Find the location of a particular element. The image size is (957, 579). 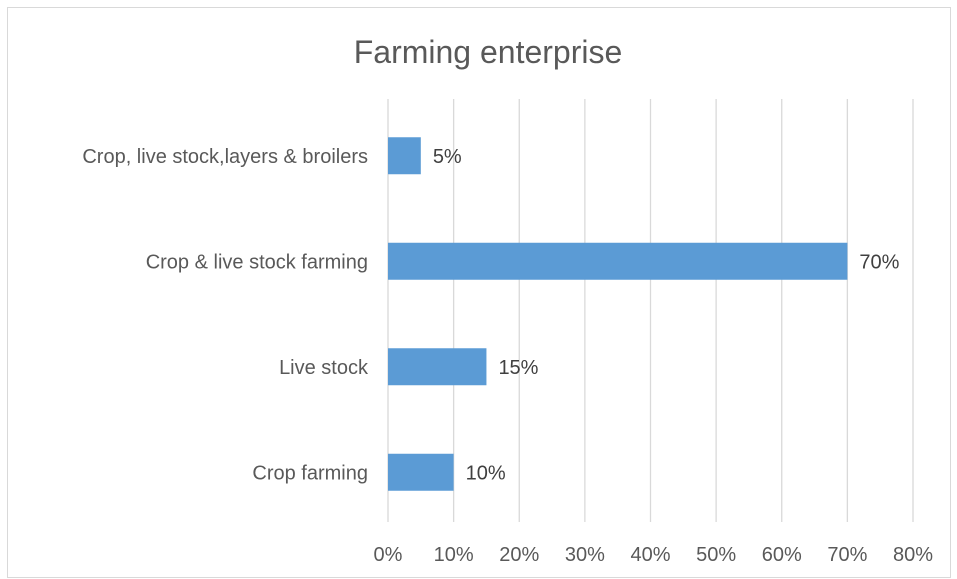

x-tick-label: 60% is located at coordinates (782, 555).